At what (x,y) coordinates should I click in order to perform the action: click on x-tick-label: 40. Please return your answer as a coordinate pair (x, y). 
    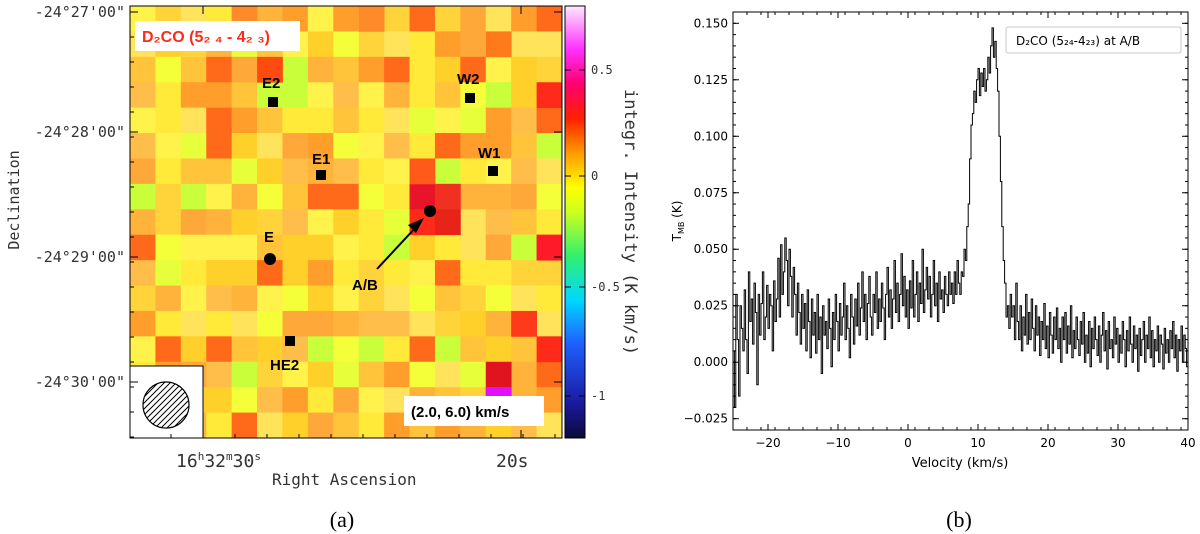
    Looking at the image, I should click on (1187, 443).